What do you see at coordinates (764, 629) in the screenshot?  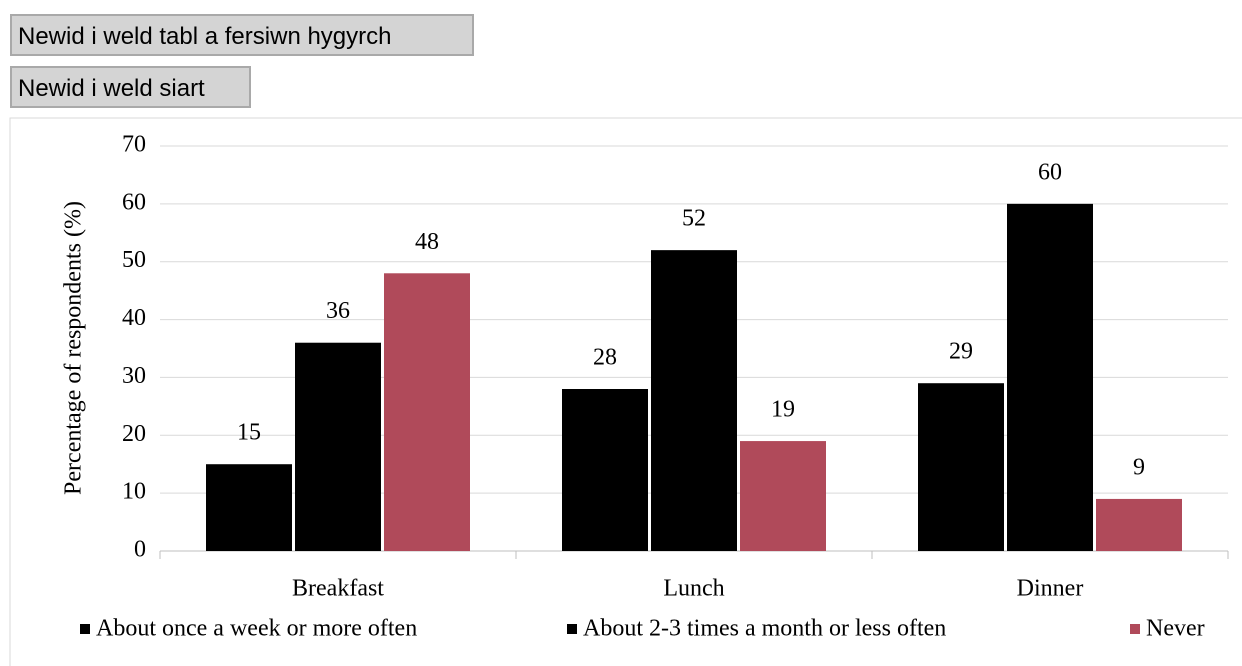 I see `legend-label: About 2-3 times a month or less often` at bounding box center [764, 629].